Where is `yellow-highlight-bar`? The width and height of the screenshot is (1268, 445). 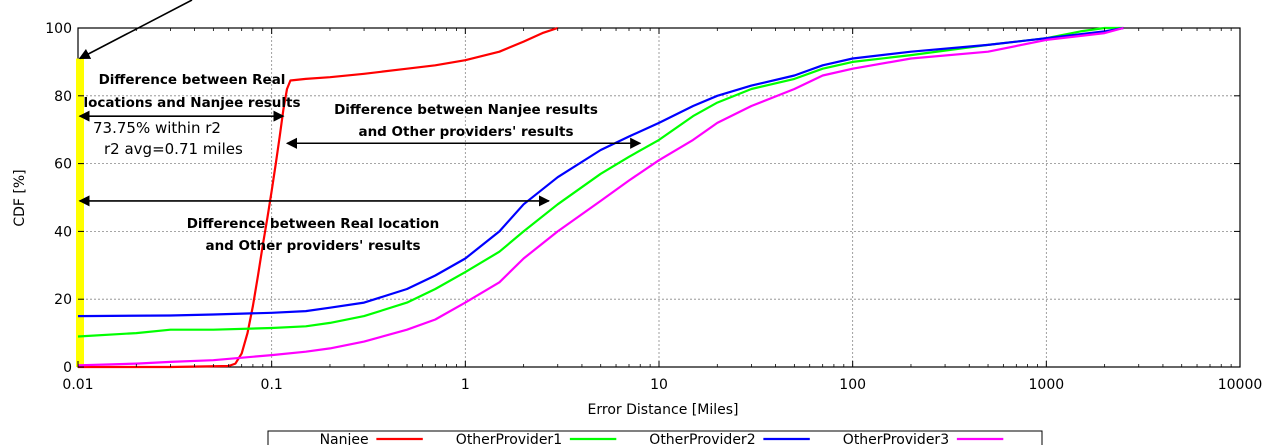
yellow-highlight-bar is located at coordinates (80, 212).